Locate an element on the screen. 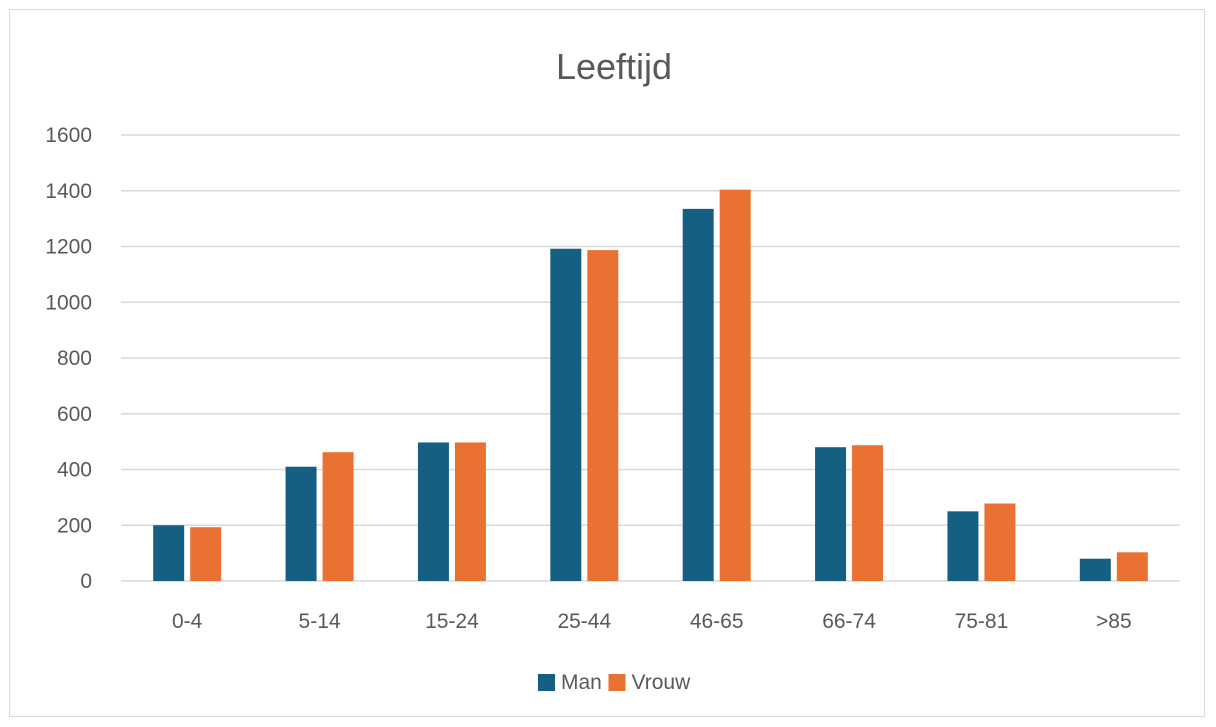 This screenshot has height=727, width=1216. legend-label-man: Man is located at coordinates (581, 682).